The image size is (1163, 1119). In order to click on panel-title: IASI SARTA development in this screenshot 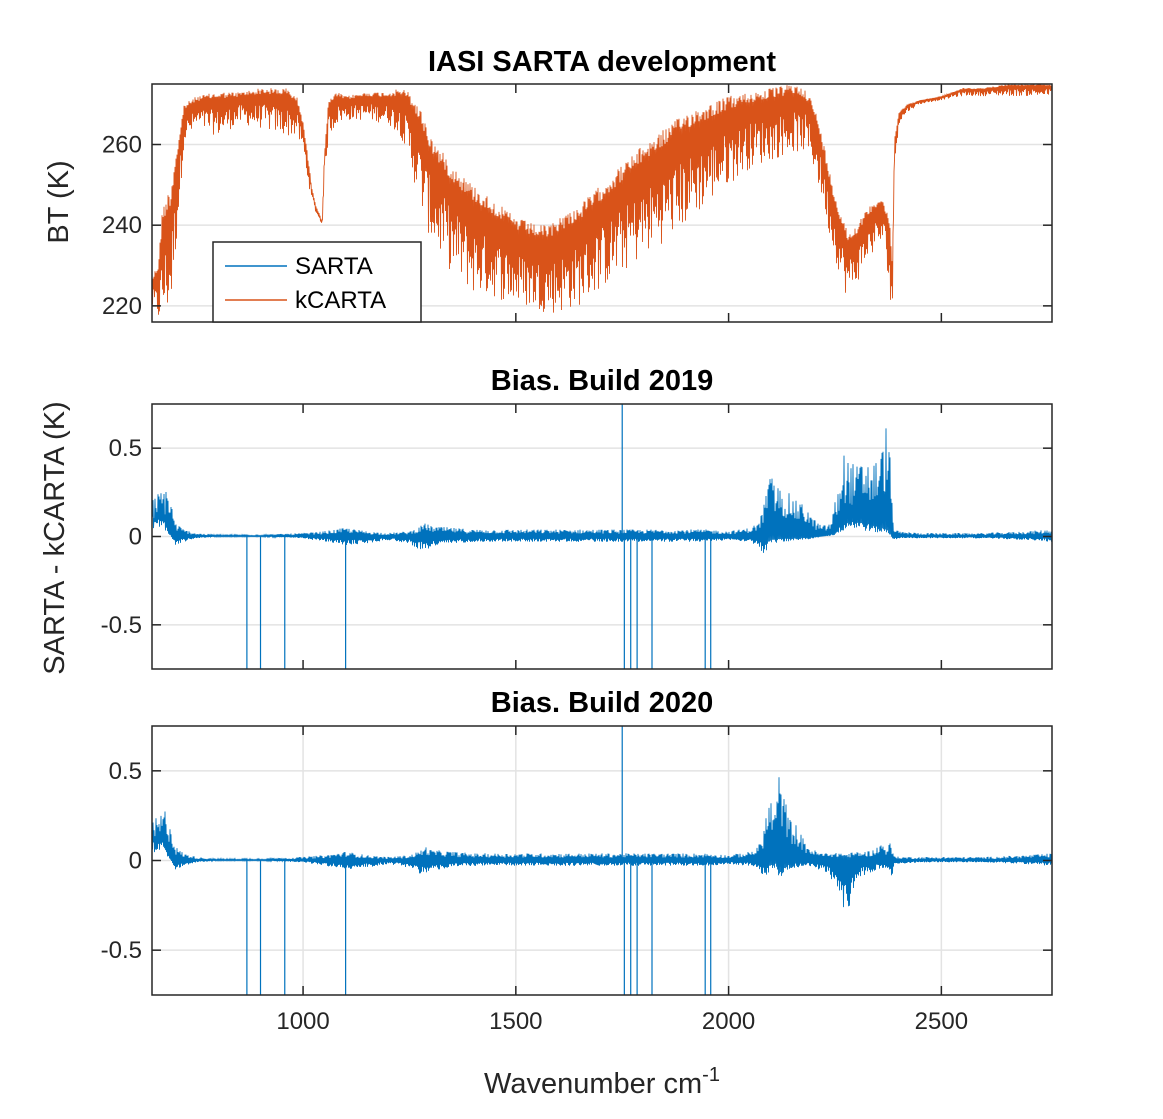, I will do `click(602, 62)`.